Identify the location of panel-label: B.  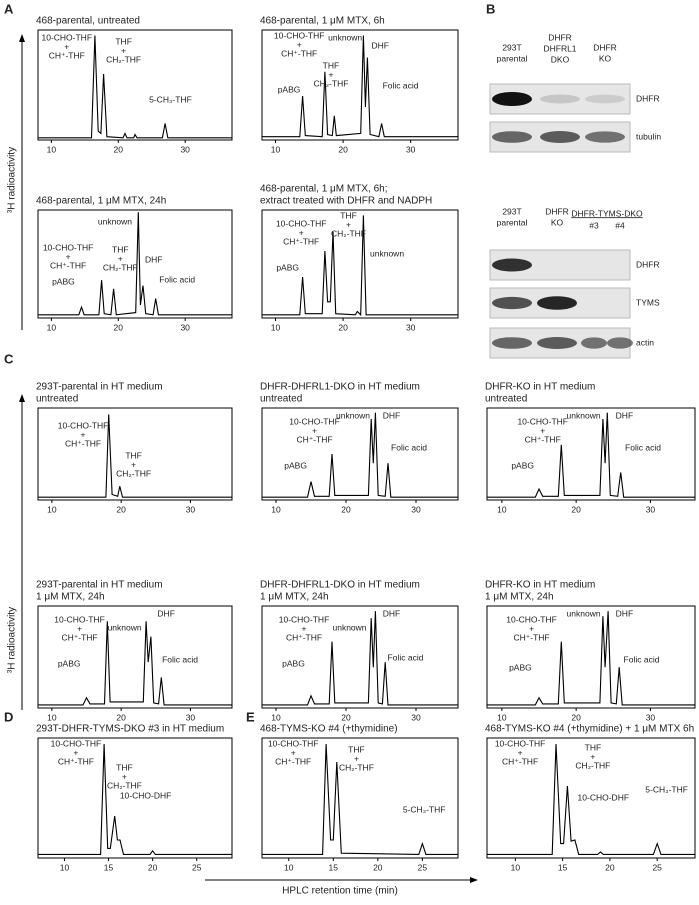
(490, 8).